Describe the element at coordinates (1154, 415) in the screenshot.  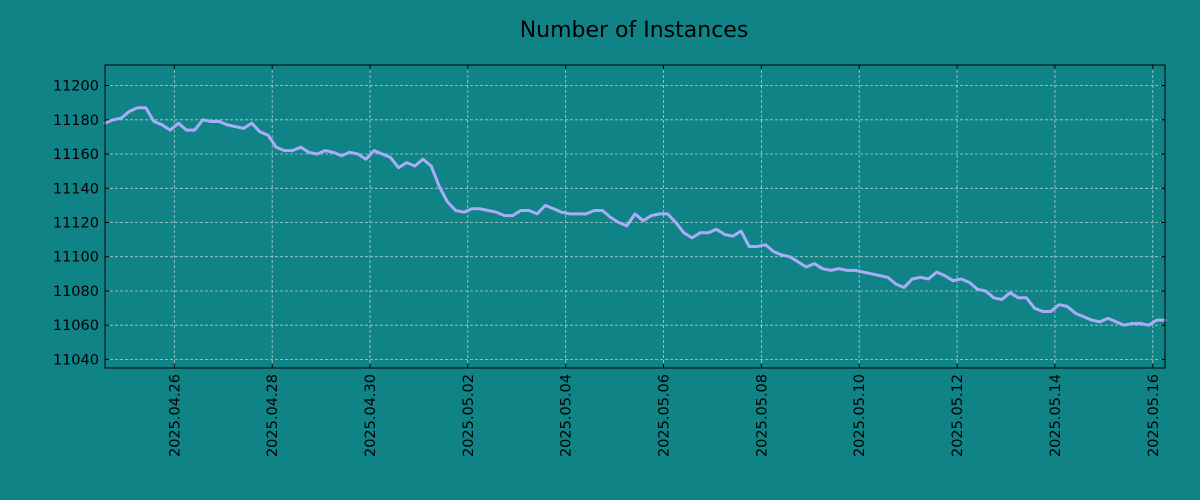
I see `x-tick-label: 2025.05.16` at that location.